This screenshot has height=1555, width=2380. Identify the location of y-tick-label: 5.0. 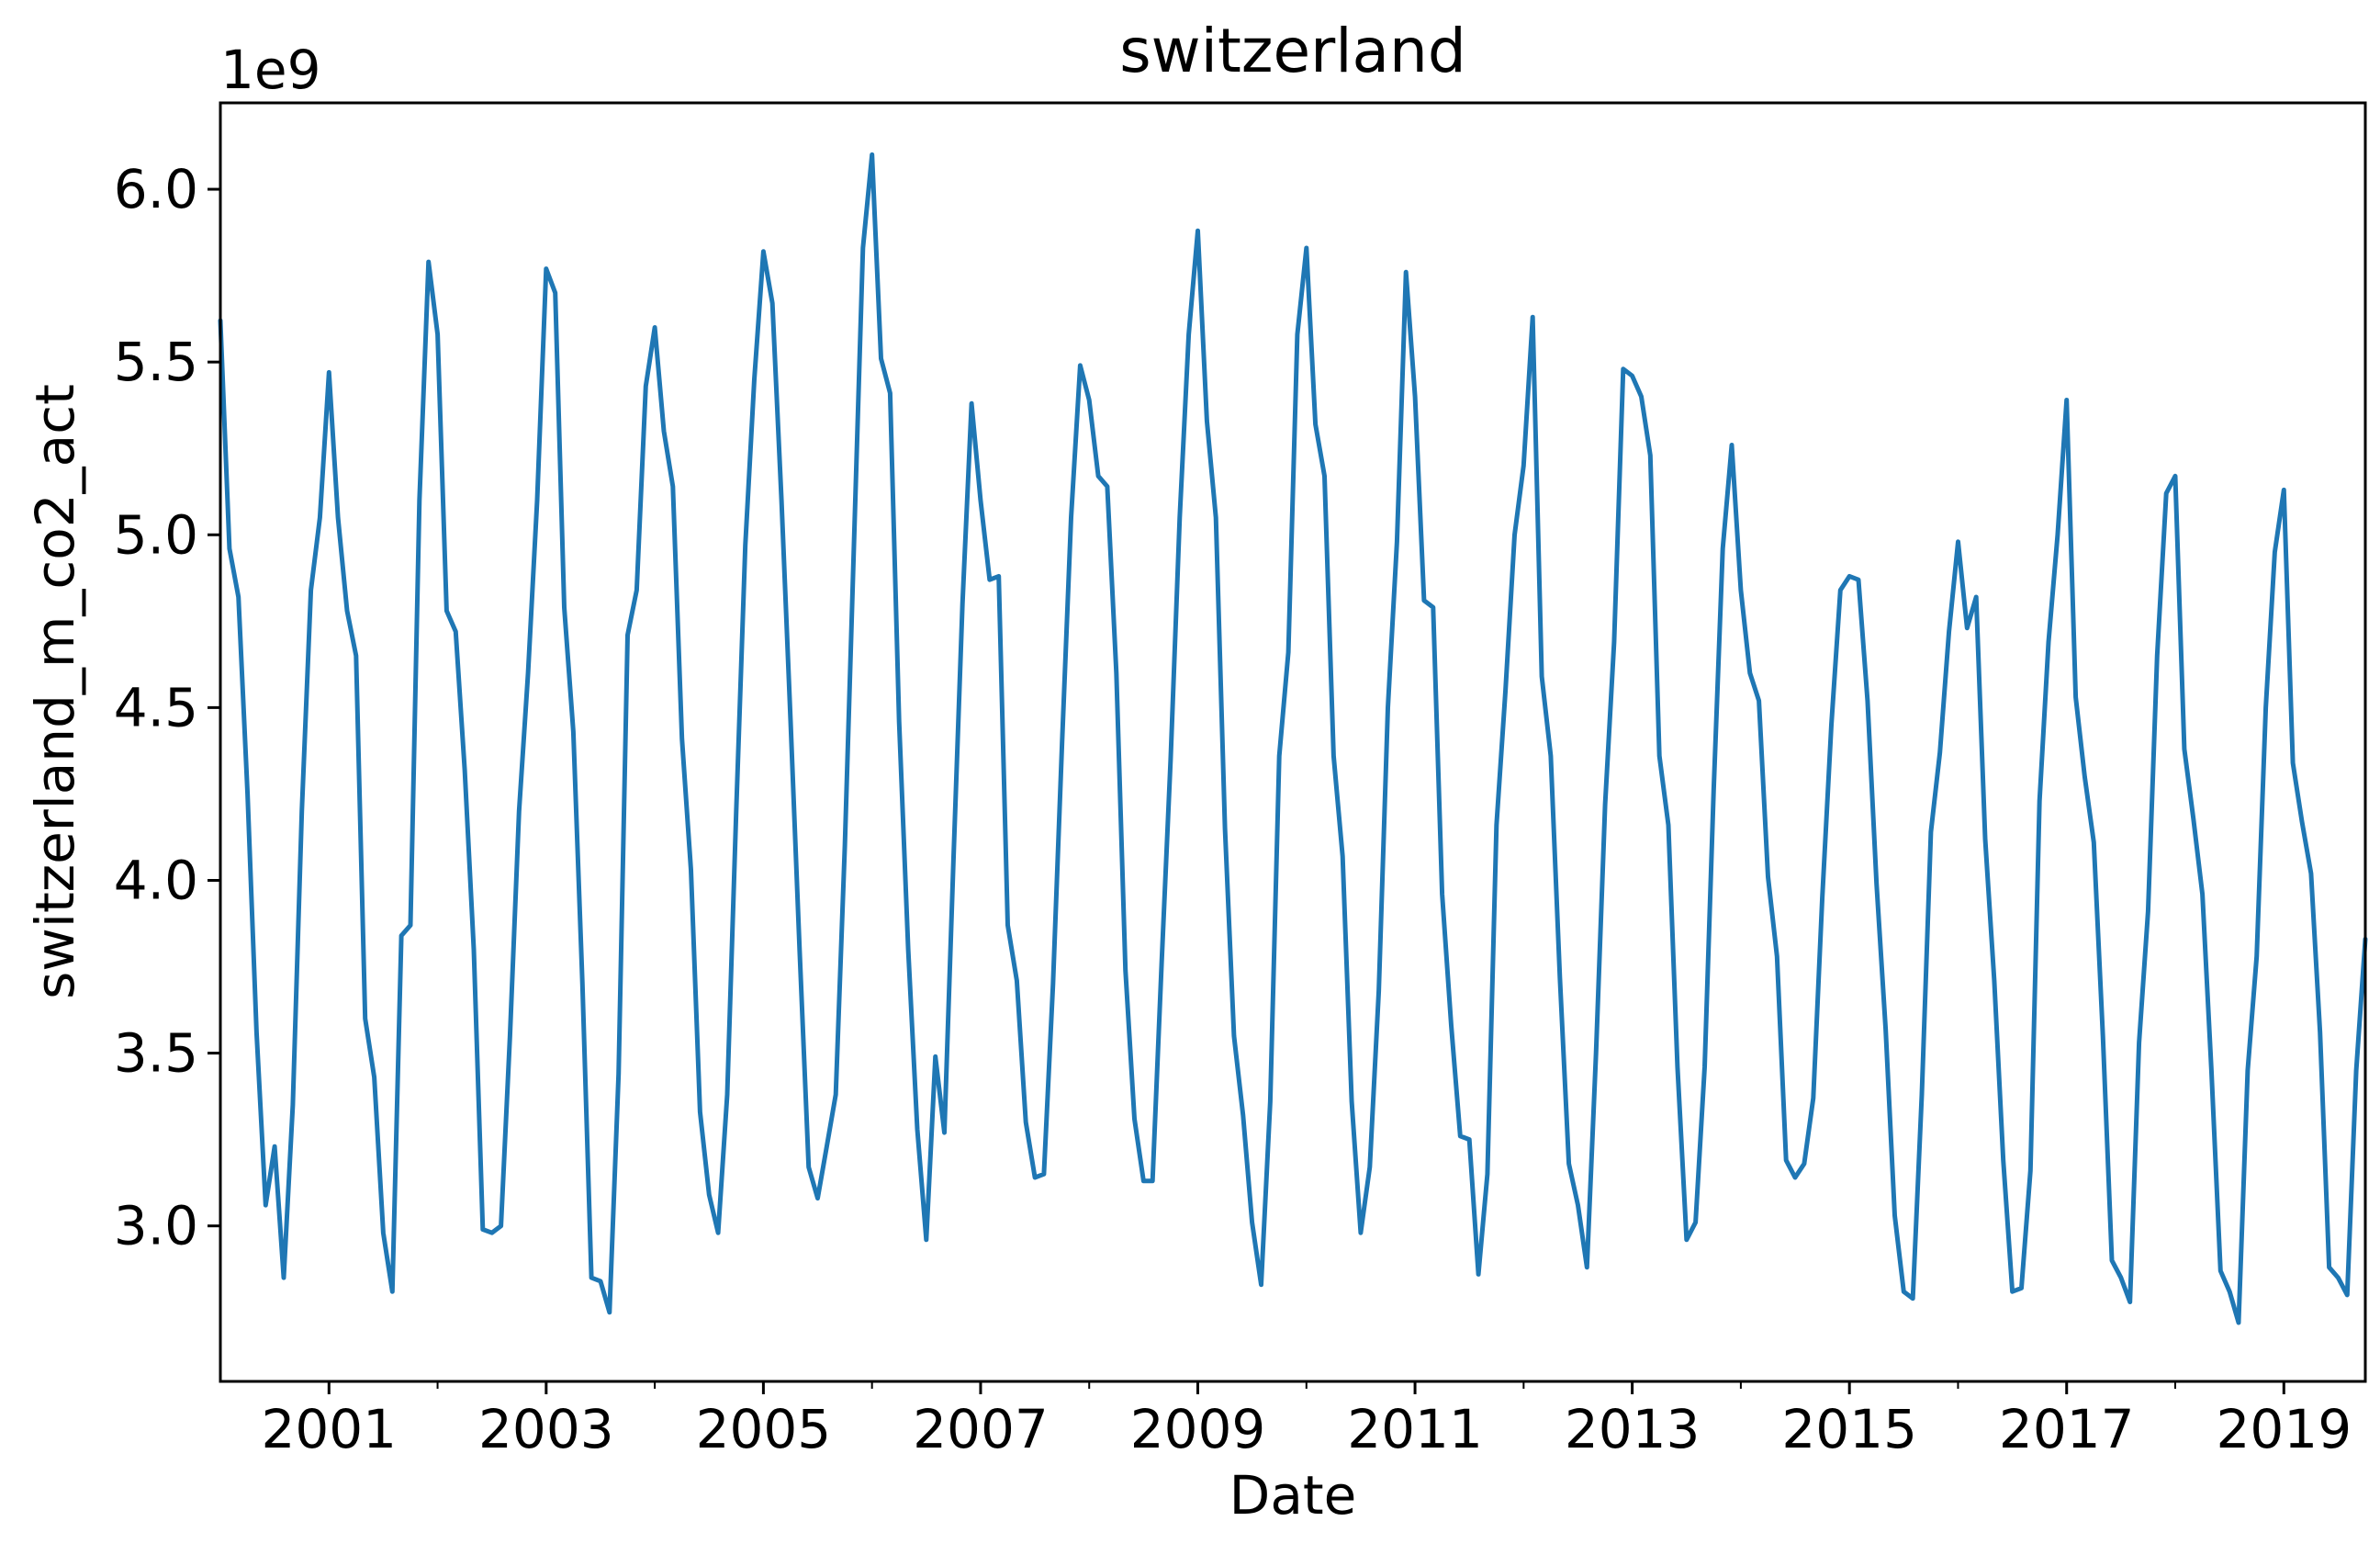
(156, 535).